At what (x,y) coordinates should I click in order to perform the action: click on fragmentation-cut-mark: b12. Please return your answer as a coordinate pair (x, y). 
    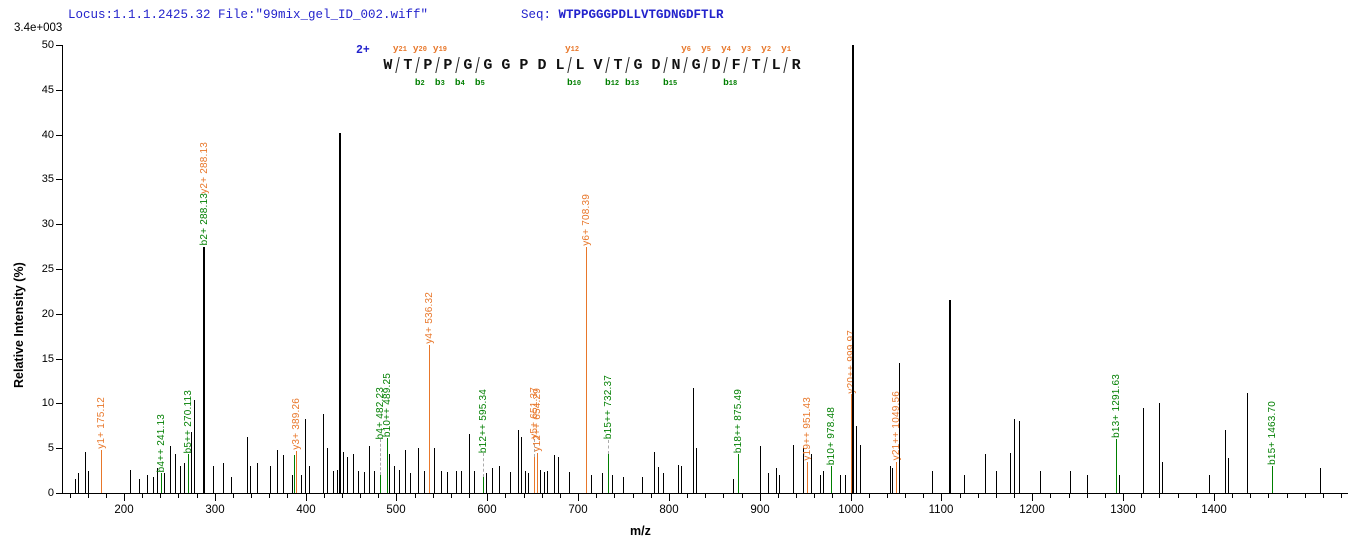
    Looking at the image, I should click on (612, 72).